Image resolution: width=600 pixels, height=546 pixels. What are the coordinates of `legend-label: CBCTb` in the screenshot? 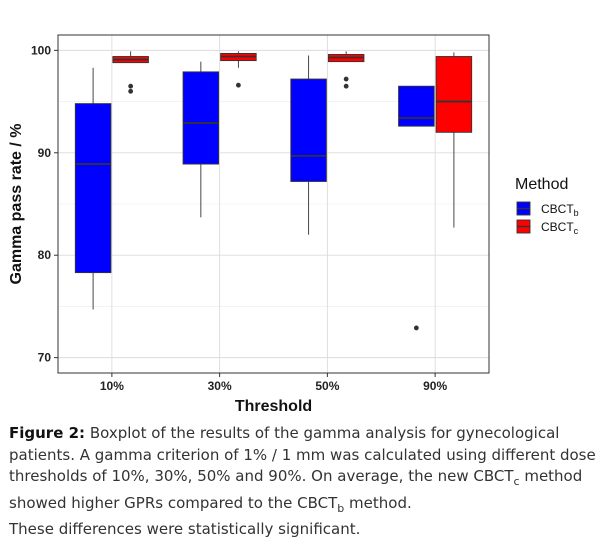 It's located at (560, 210).